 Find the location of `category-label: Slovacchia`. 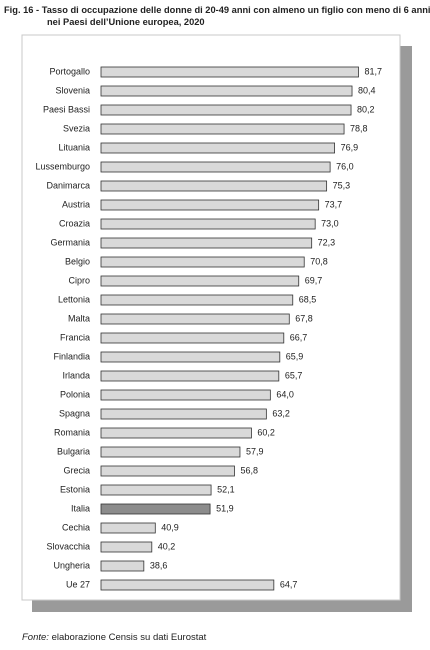

category-label: Slovacchia is located at coordinates (68, 546).